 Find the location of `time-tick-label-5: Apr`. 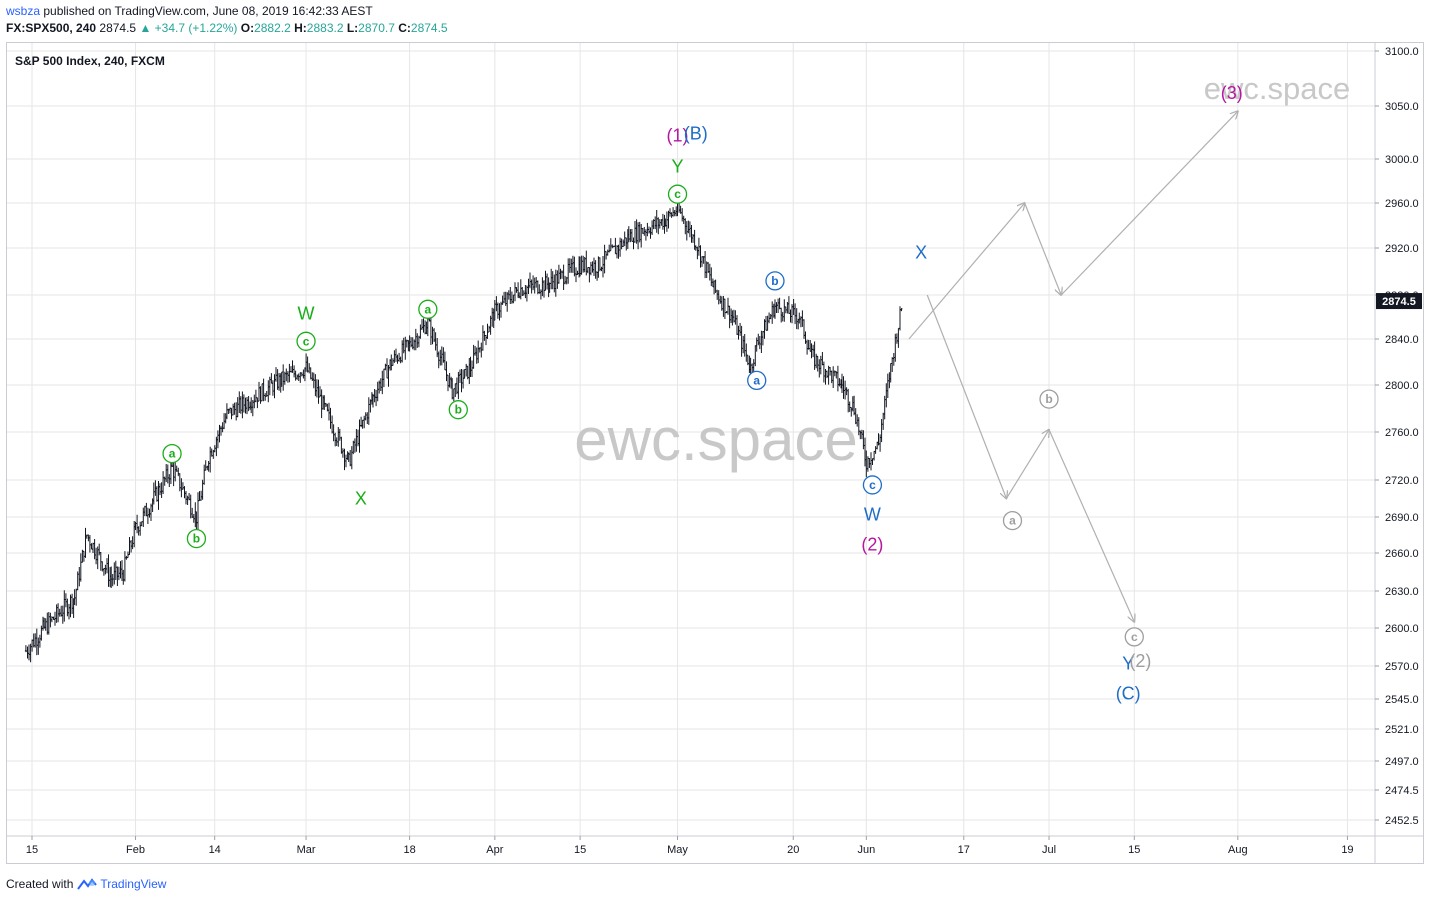

time-tick-label-5: Apr is located at coordinates (494, 850).